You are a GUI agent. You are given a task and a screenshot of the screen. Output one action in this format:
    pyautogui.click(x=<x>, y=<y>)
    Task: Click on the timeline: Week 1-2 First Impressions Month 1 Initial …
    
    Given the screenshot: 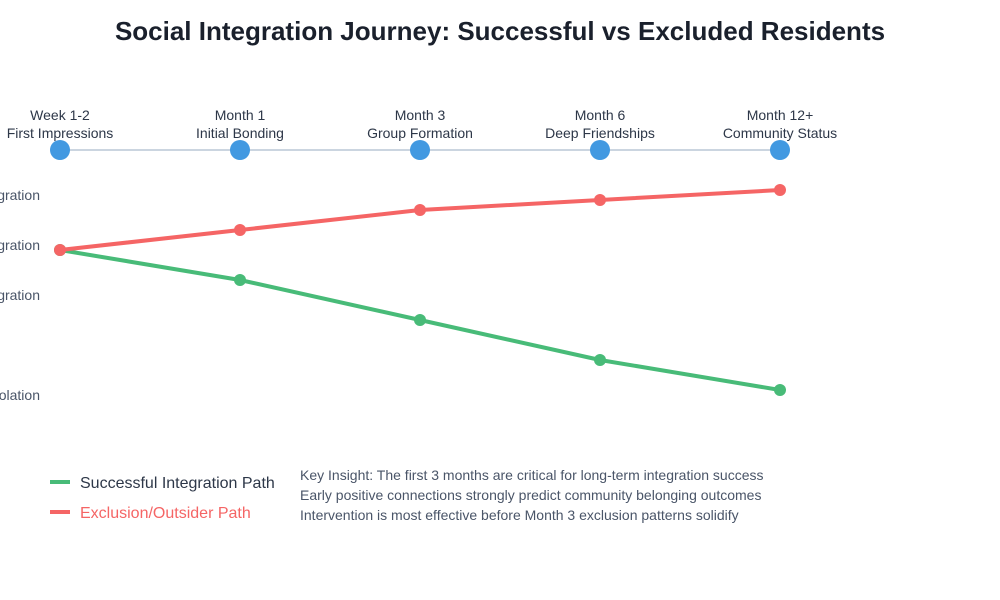 What is the action you would take?
    pyautogui.click(x=422, y=133)
    